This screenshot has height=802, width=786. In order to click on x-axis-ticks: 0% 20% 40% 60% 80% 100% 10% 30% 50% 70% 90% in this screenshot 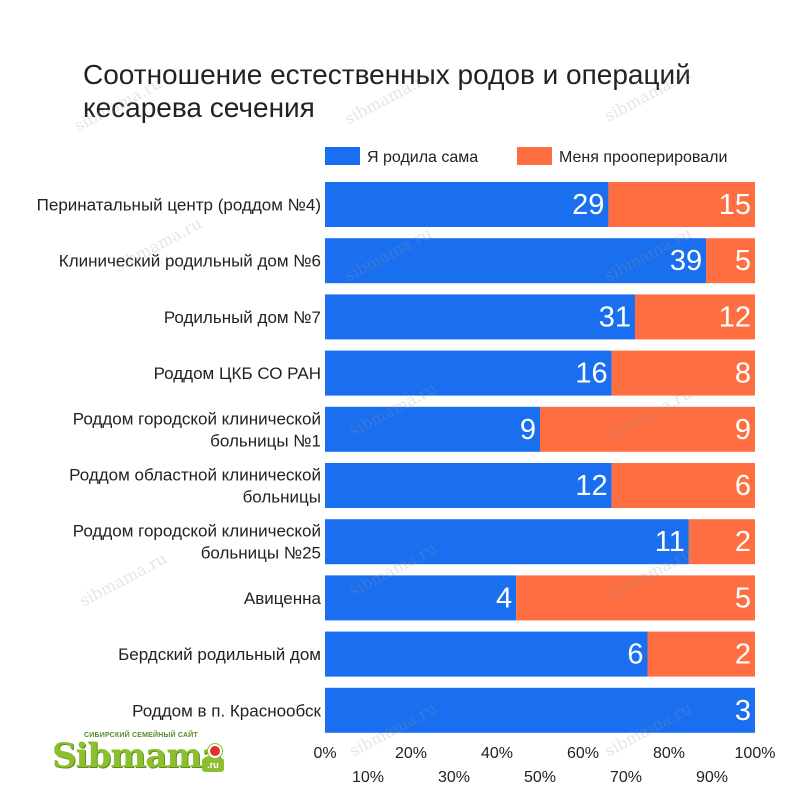, I will do `click(544, 765)`.